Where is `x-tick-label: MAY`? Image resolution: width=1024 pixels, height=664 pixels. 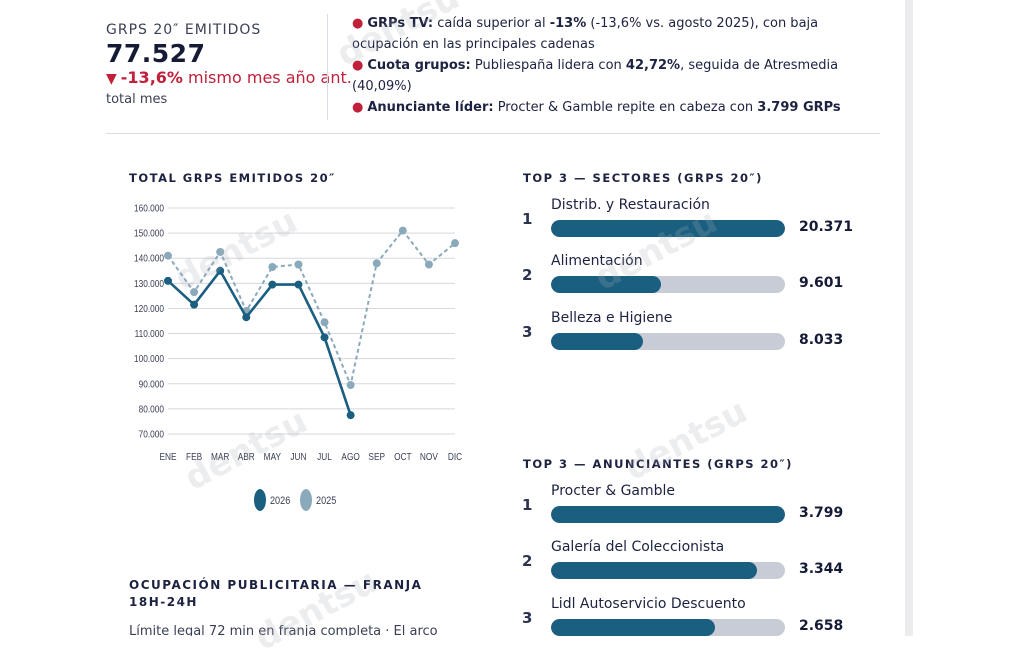
x-tick-label: MAY is located at coordinates (272, 456).